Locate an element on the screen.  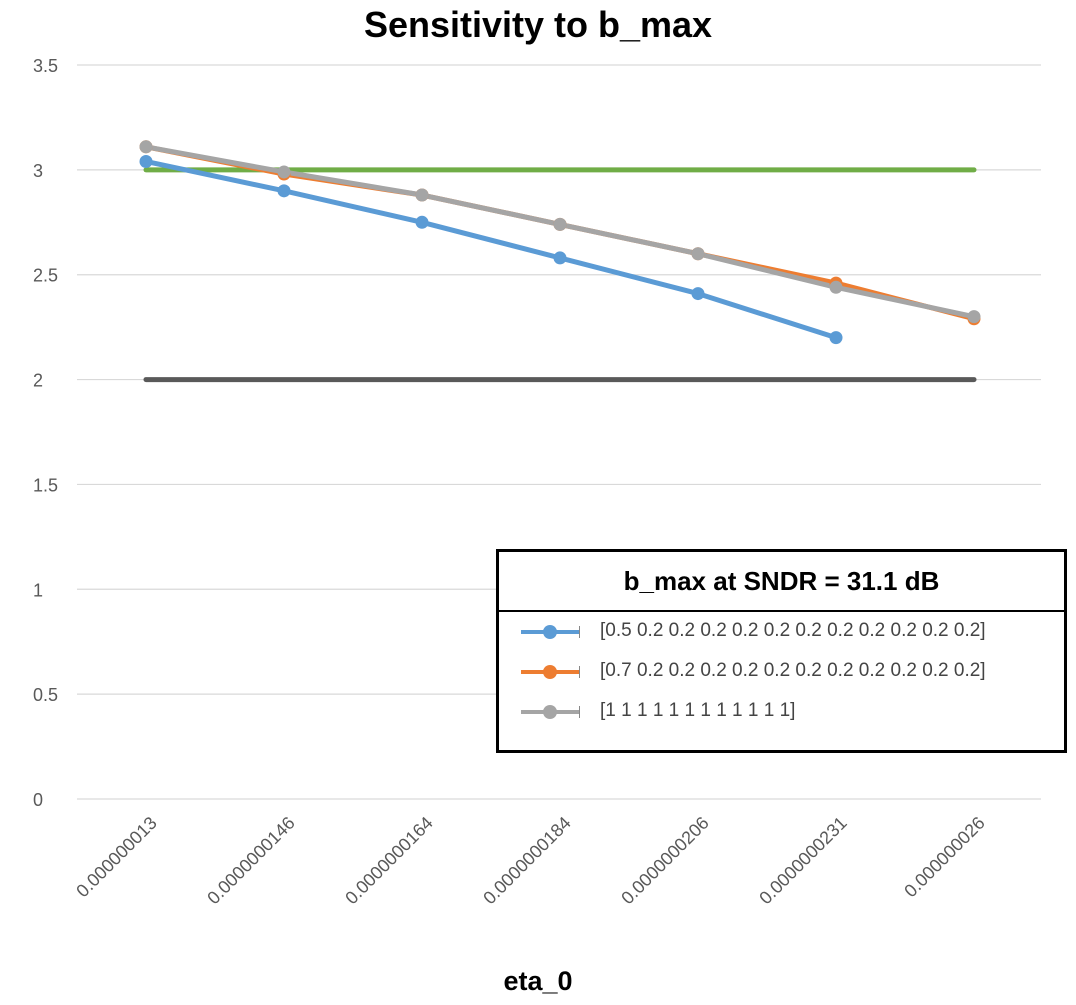
y-tick-label: 3 is located at coordinates (38, 171).